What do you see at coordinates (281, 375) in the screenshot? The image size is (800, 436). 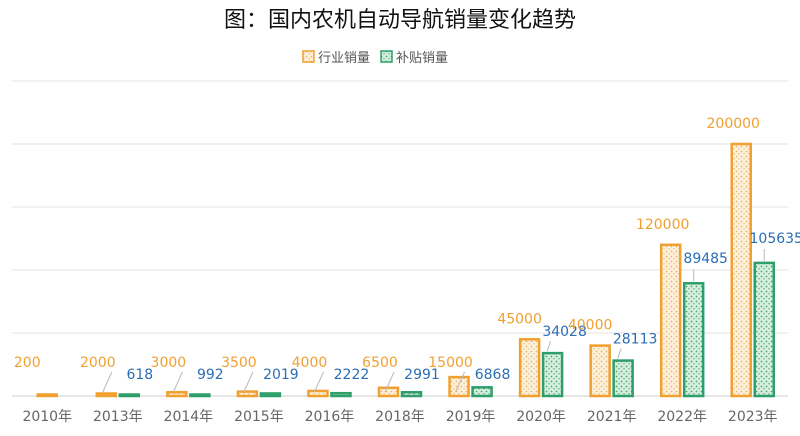 I see `label-subsidy: 2019` at bounding box center [281, 375].